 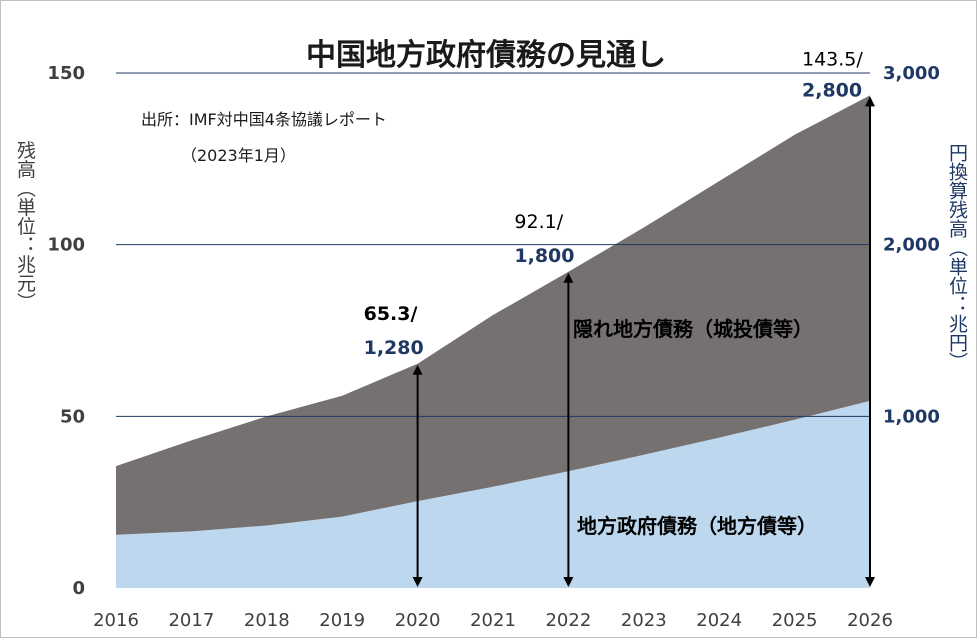 What do you see at coordinates (544, 256) in the screenshot?
I see `annotation-yen-value: 1,800` at bounding box center [544, 256].